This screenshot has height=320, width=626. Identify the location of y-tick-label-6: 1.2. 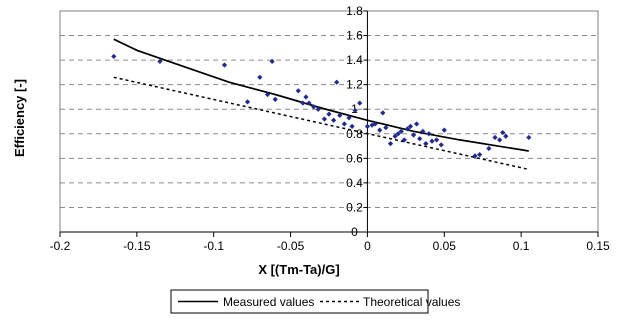
(354, 85).